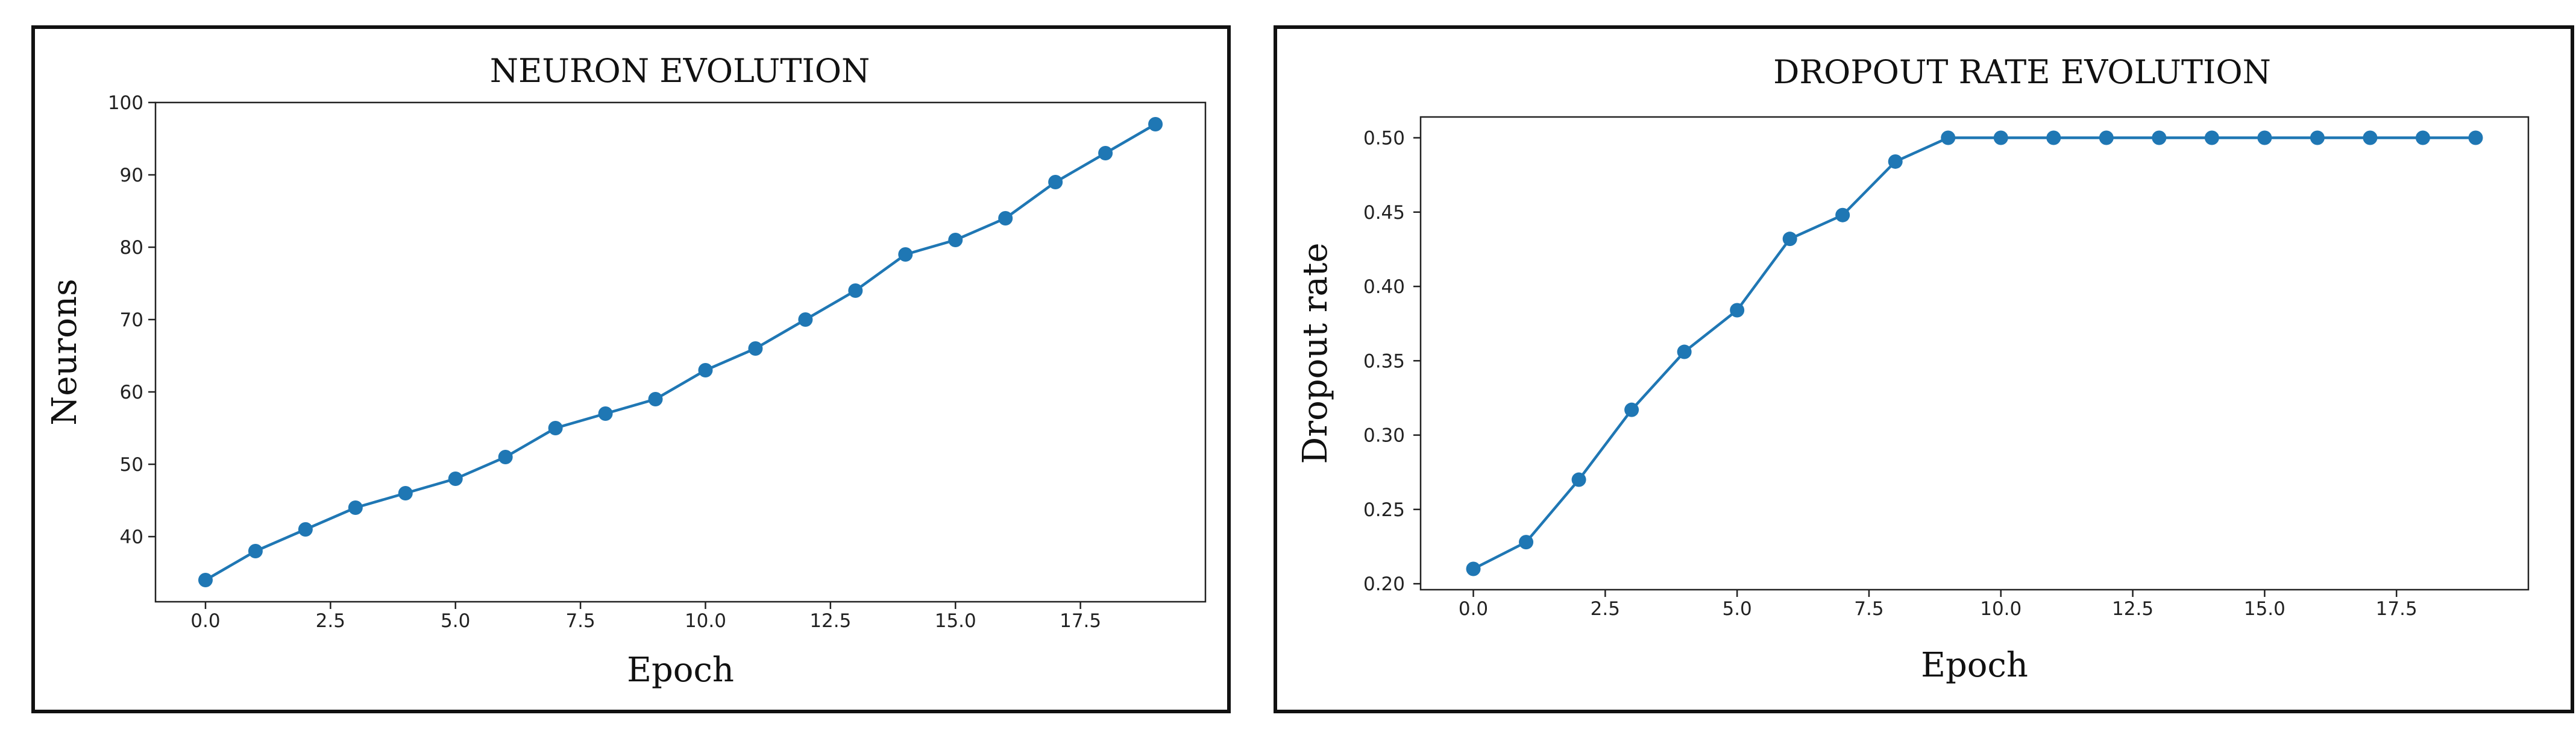 The width and height of the screenshot is (2576, 735). Describe the element at coordinates (131, 537) in the screenshot. I see `y-tick-label: 40` at that location.